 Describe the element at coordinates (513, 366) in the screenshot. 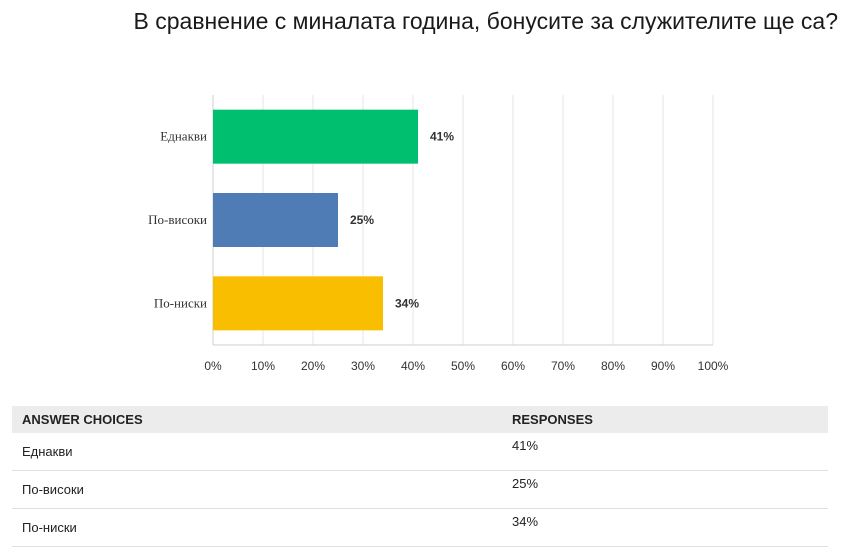

I see `x-tick-label: 60%` at that location.